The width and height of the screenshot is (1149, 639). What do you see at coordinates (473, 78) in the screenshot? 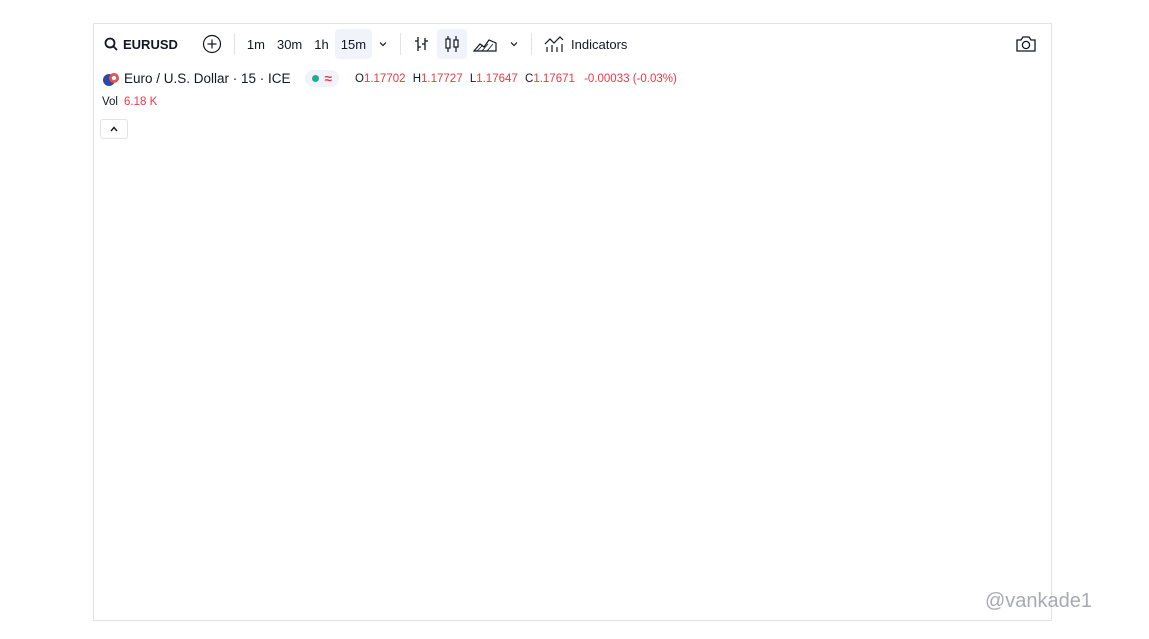
I see `low-label: L` at bounding box center [473, 78].